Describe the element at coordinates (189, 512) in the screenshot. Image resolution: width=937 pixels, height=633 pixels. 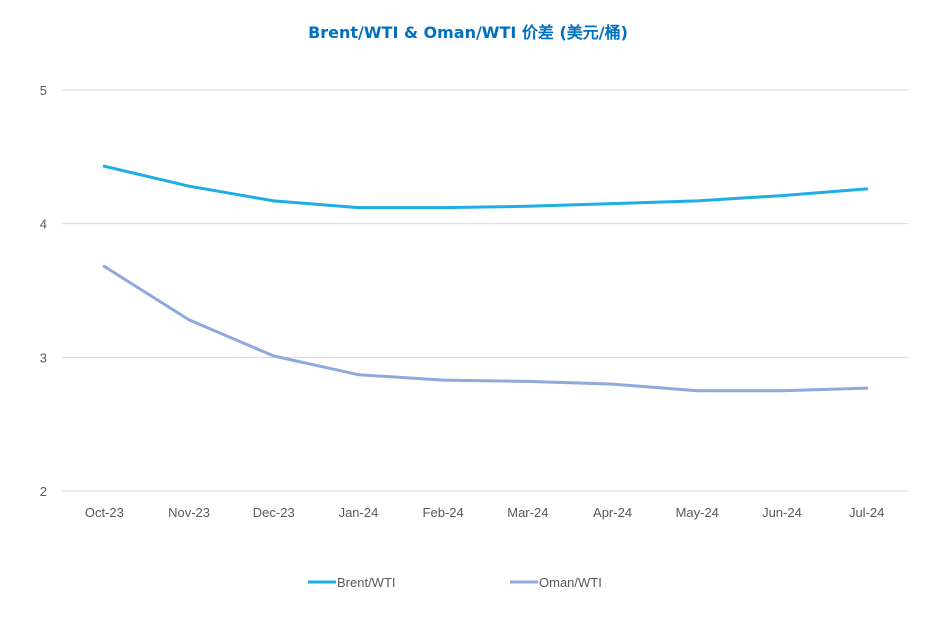
I see `x-tick-label: Nov-23` at that location.